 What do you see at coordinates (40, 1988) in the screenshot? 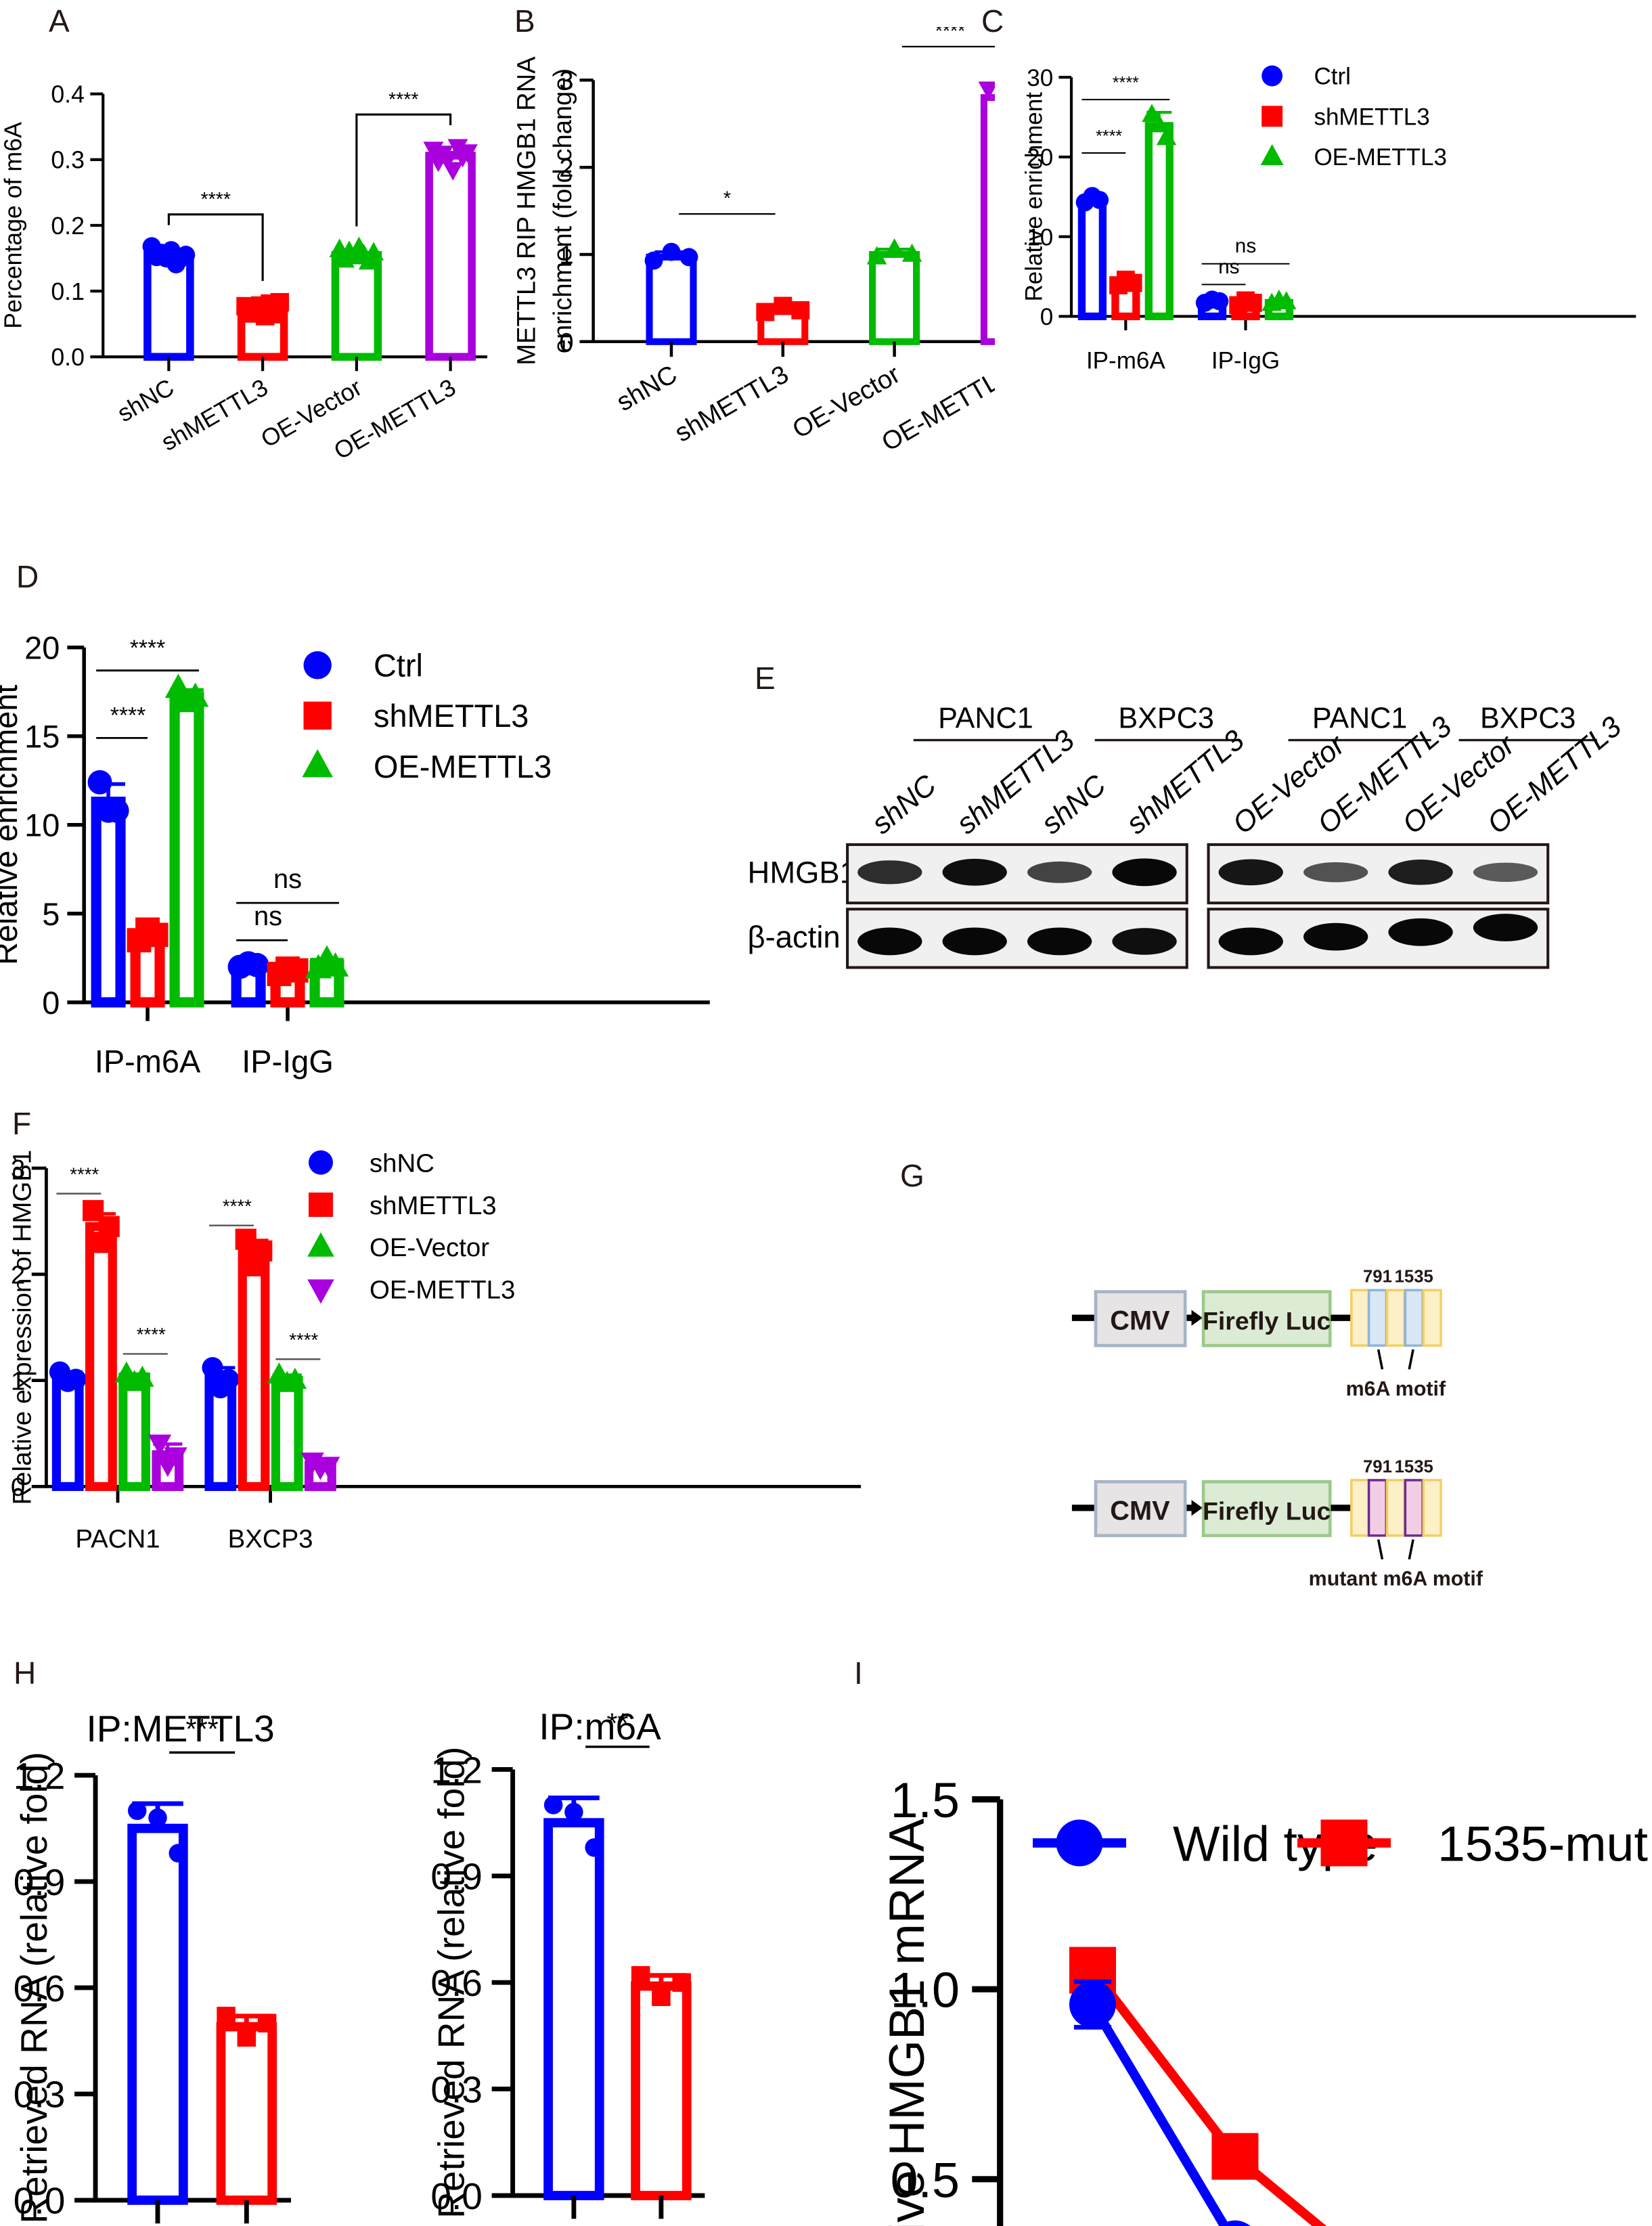
I see `chart-H1-ytick-label: 0.6` at bounding box center [40, 1988].